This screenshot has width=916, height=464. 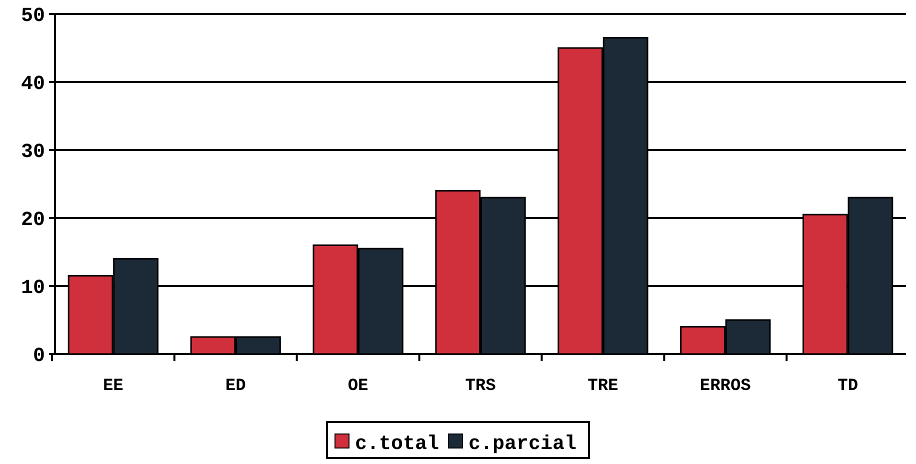 I want to click on y-tick-label: 40, so click(x=32, y=84).